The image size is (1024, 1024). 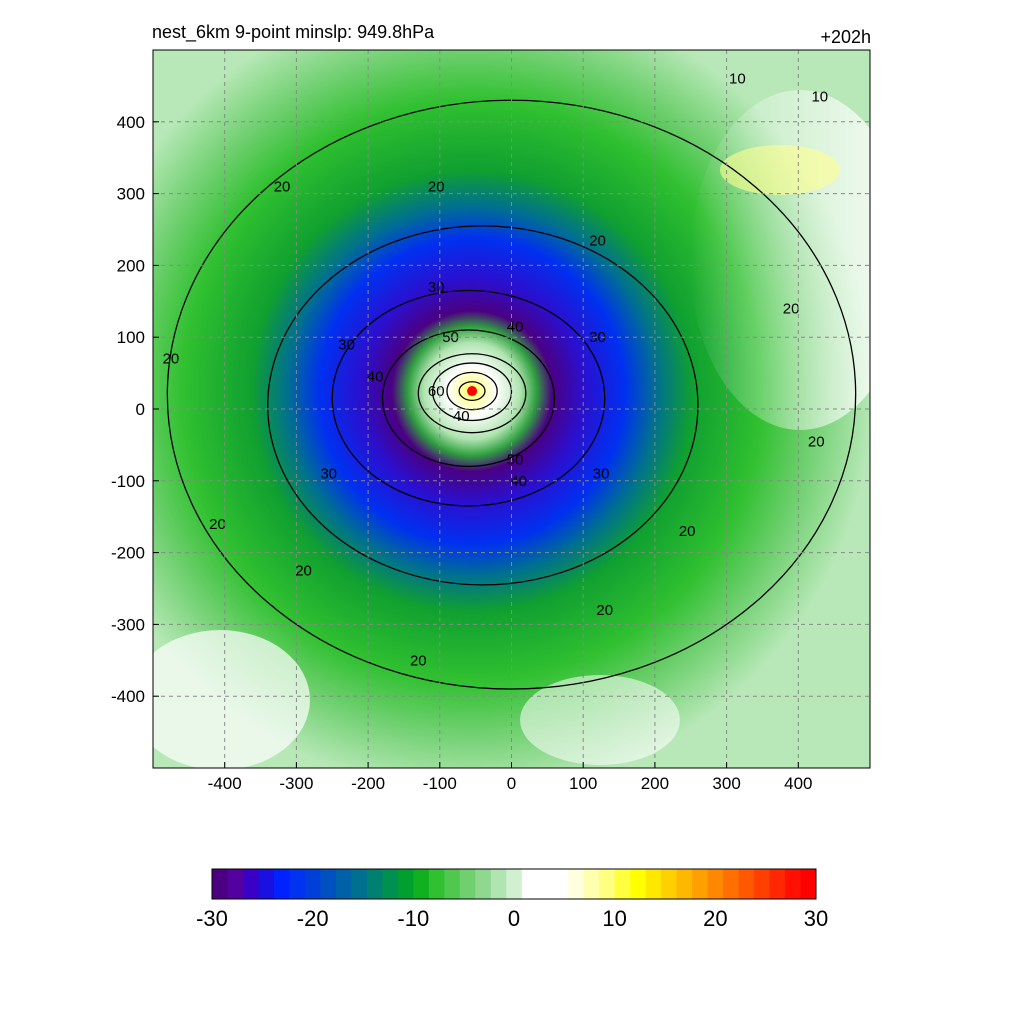 What do you see at coordinates (293, 32) in the screenshot?
I see `chart-title: nest_6km 9-point minslp: 949.8hPa` at bounding box center [293, 32].